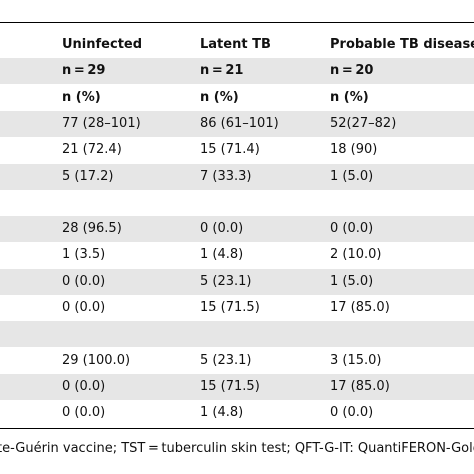 The width and height of the screenshot is (474, 474). What do you see at coordinates (102, 44) in the screenshot?
I see `table-cell: Uninfected` at bounding box center [102, 44].